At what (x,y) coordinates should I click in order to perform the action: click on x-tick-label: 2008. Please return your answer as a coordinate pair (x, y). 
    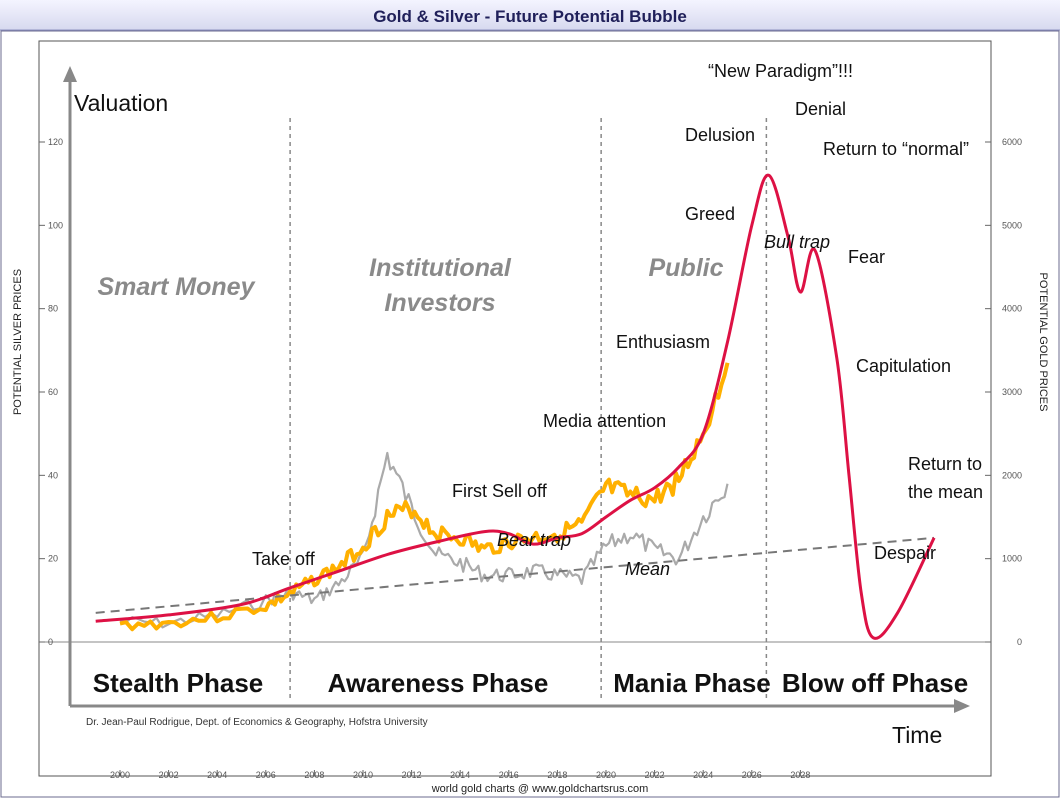
    Looking at the image, I should click on (314, 775).